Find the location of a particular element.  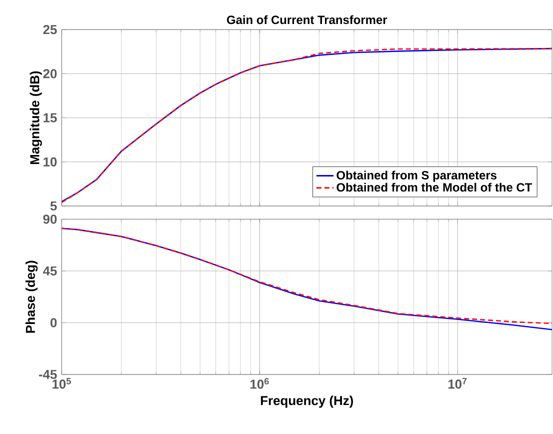

y-tick-label: 90 is located at coordinates (50, 219).